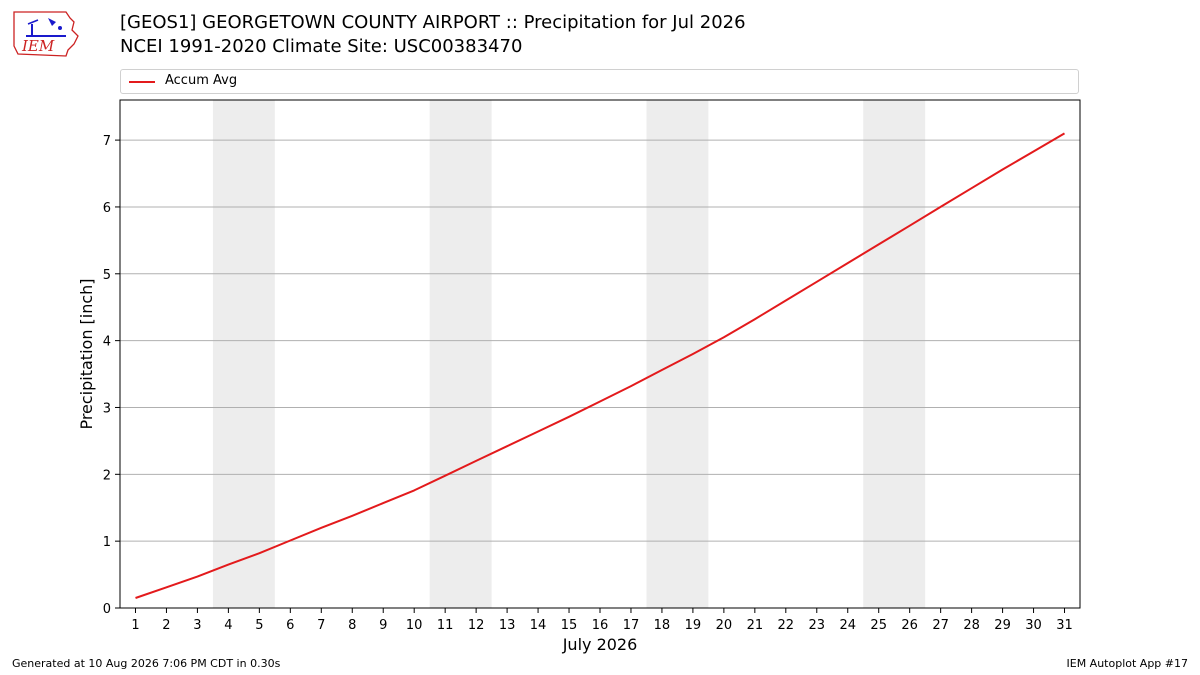 The width and height of the screenshot is (1200, 675). What do you see at coordinates (878, 625) in the screenshot?
I see `x-tick-label: 25` at bounding box center [878, 625].